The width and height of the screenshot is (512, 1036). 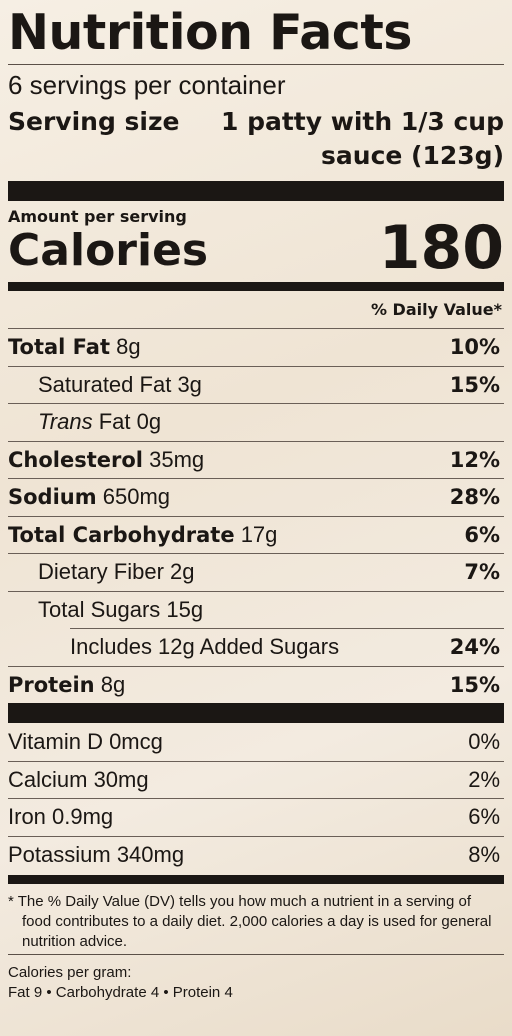 I want to click on serving-size-label: Serving size, so click(x=94, y=121).